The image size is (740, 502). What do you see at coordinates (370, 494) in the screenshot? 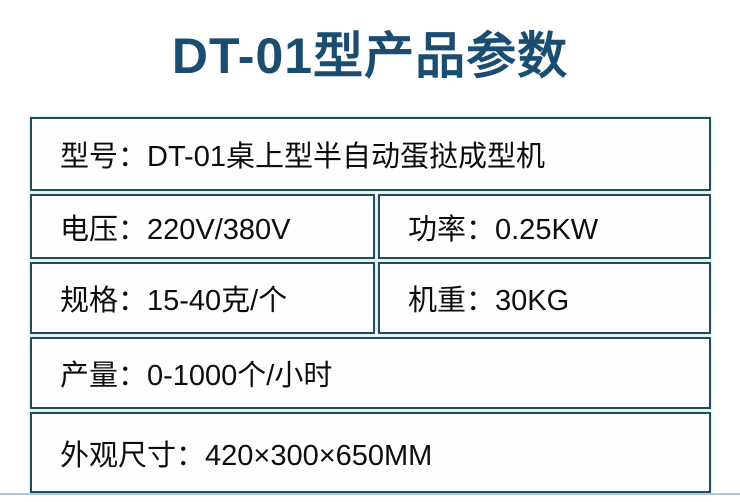
I see `bottom-divider` at bounding box center [370, 494].